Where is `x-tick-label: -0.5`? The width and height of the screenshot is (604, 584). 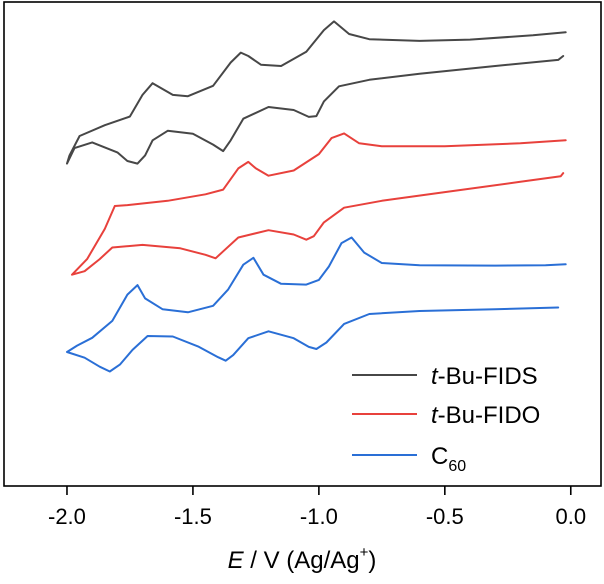 x-tick-label: -0.5 is located at coordinates (445, 516).